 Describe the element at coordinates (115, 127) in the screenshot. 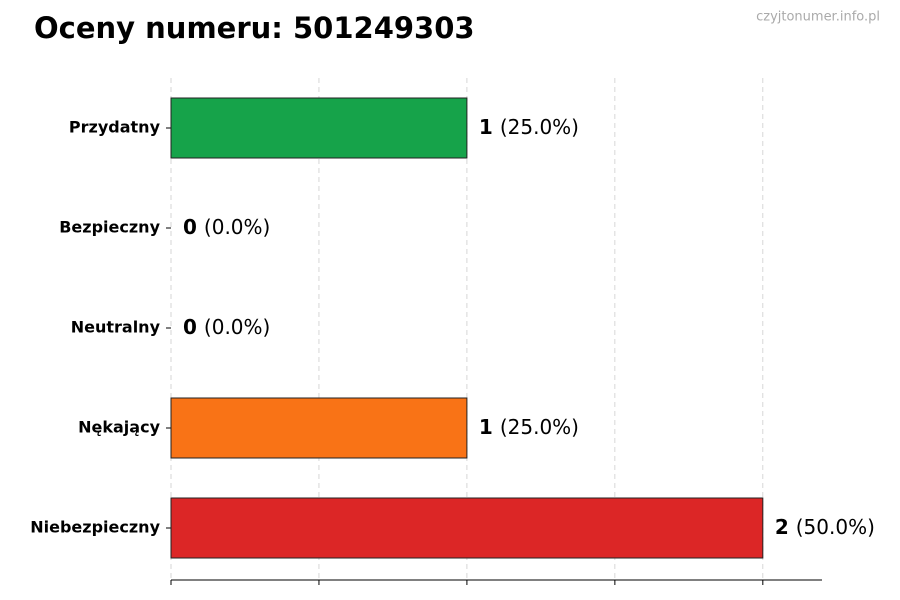

I see `y-tick-label: Przydatny` at that location.